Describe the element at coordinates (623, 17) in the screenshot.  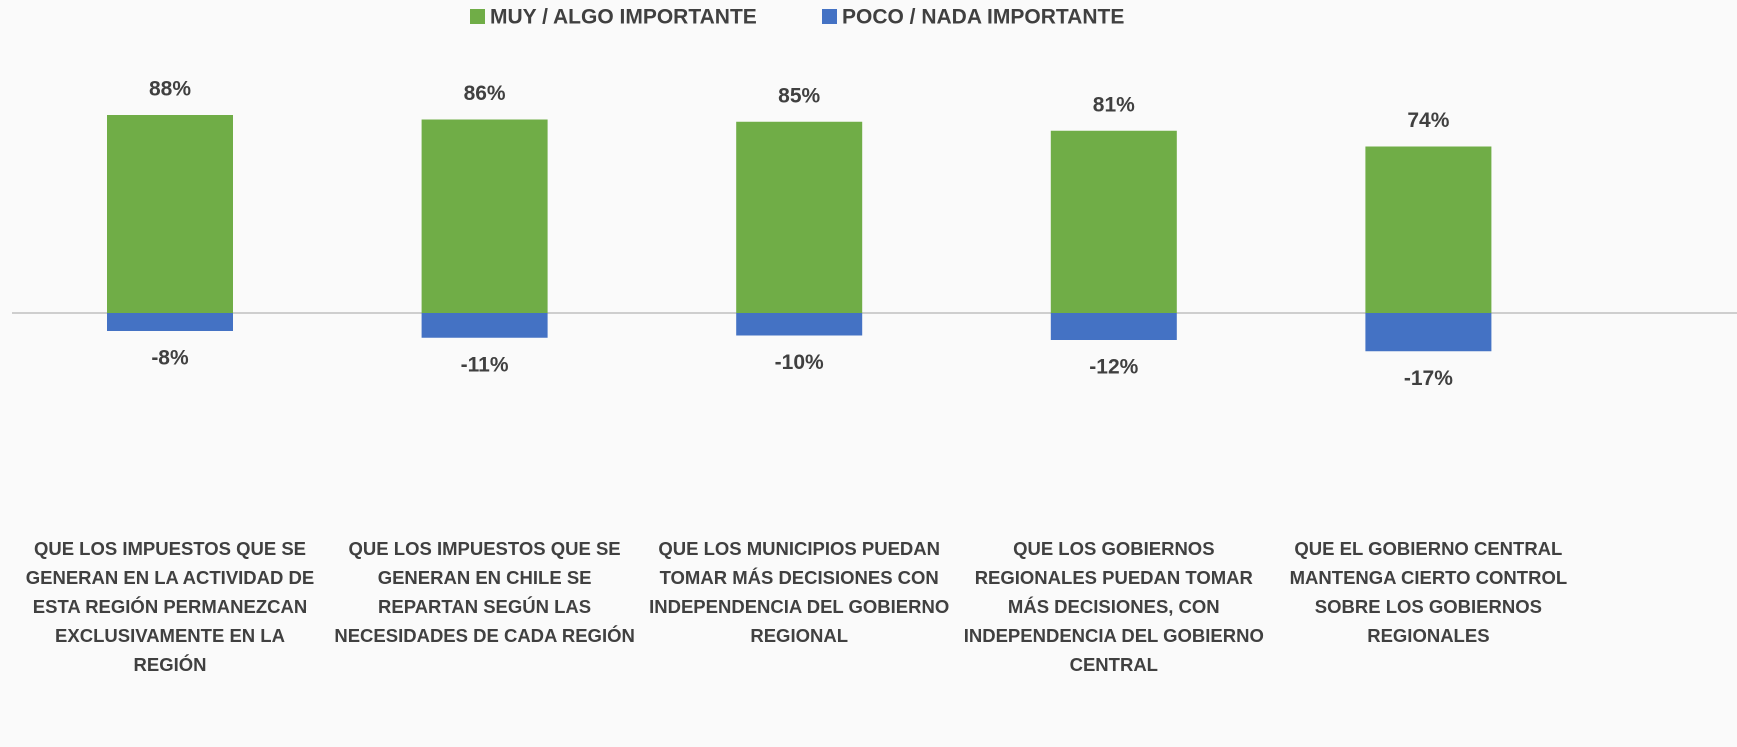
I see `legend-label: MUY / ALGO IMPORTANTE` at that location.